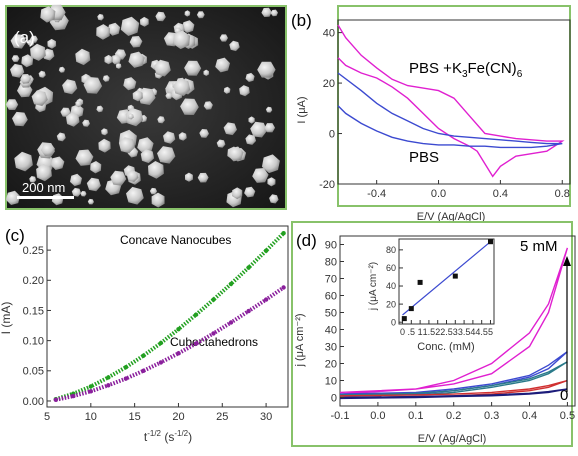  What do you see at coordinates (300, 340) in the screenshot?
I see `panel-d-ylabel: j (μA cm⁻²)` at bounding box center [300, 340].